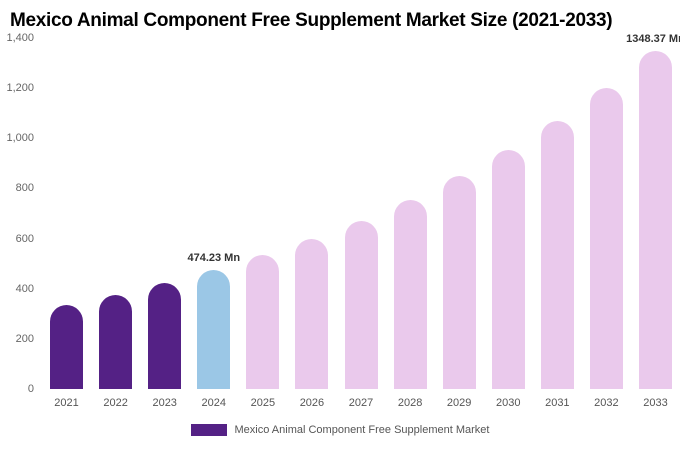 This screenshot has width=680, height=450. I want to click on bar-2028, so click(410, 294).